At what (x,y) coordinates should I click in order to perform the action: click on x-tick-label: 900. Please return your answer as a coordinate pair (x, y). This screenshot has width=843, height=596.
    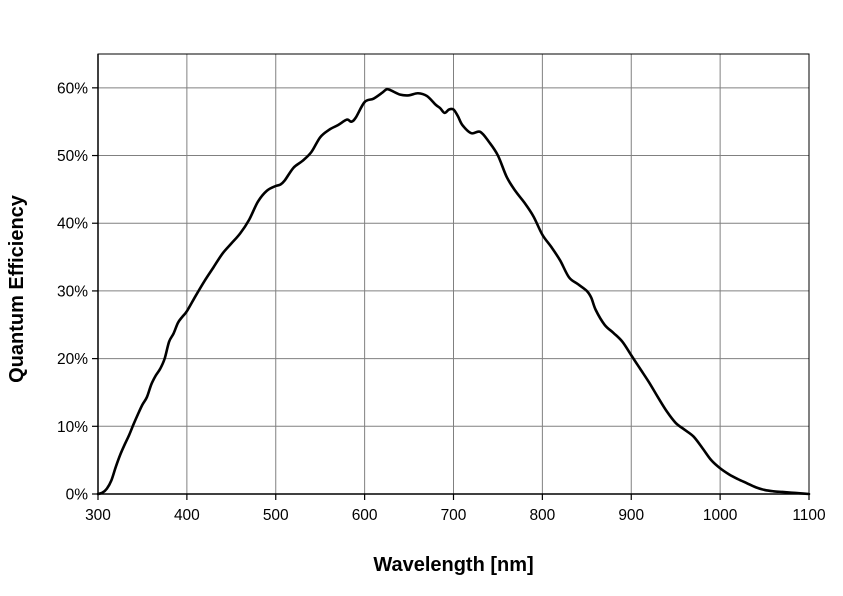
    Looking at the image, I should click on (631, 515).